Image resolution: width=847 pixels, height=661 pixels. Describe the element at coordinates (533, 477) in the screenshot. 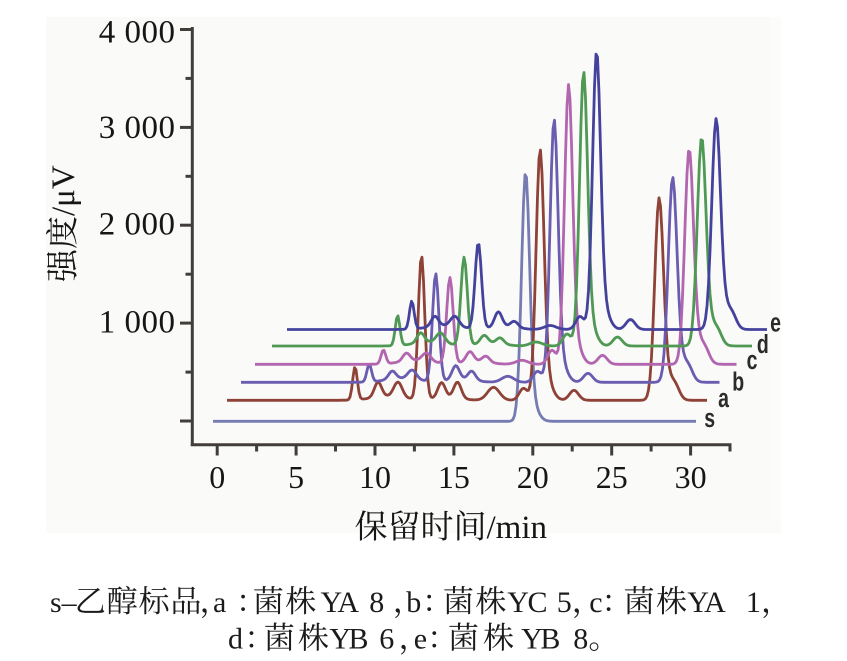

I see `svg-text: 20` at that location.